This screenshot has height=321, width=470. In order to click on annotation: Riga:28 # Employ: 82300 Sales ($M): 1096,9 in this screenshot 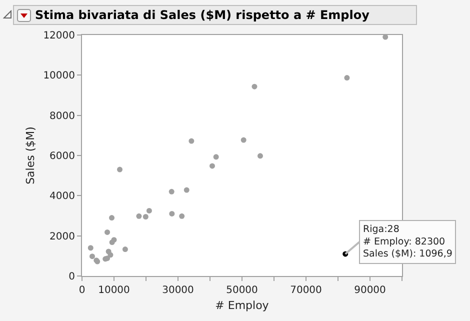, I will do `click(407, 242)`.